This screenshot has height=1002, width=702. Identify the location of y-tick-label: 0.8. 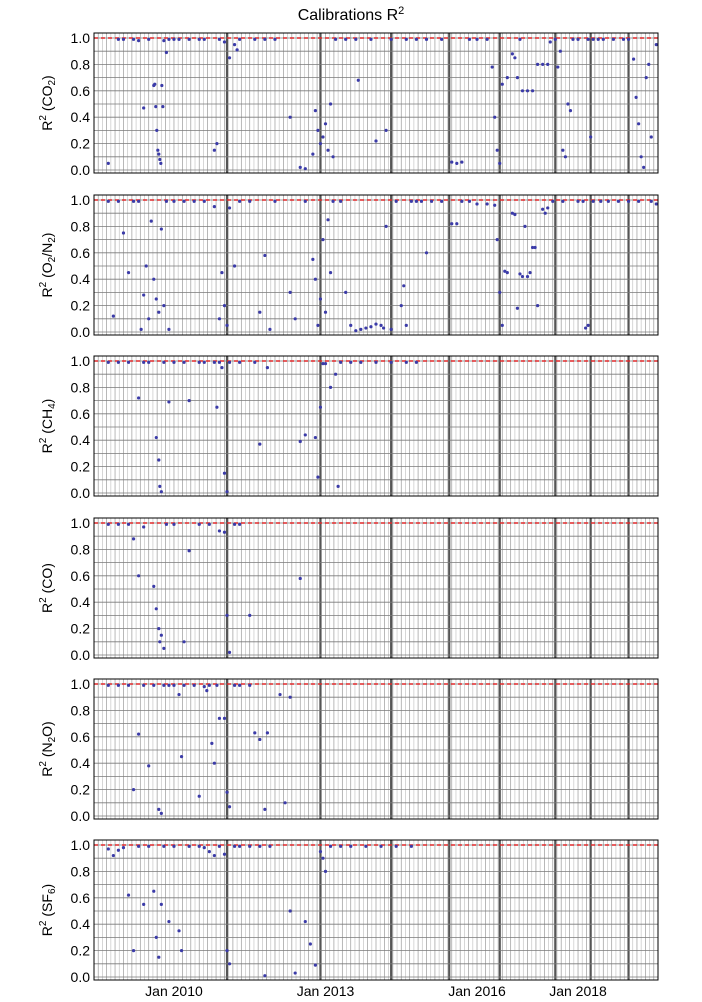
(81, 549).